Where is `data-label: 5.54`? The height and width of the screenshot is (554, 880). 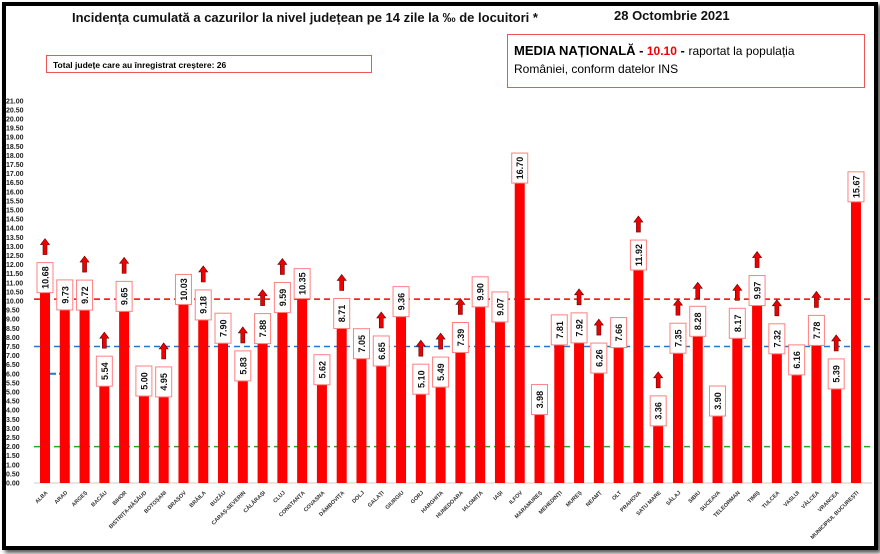
data-label: 5.54 is located at coordinates (105, 371).